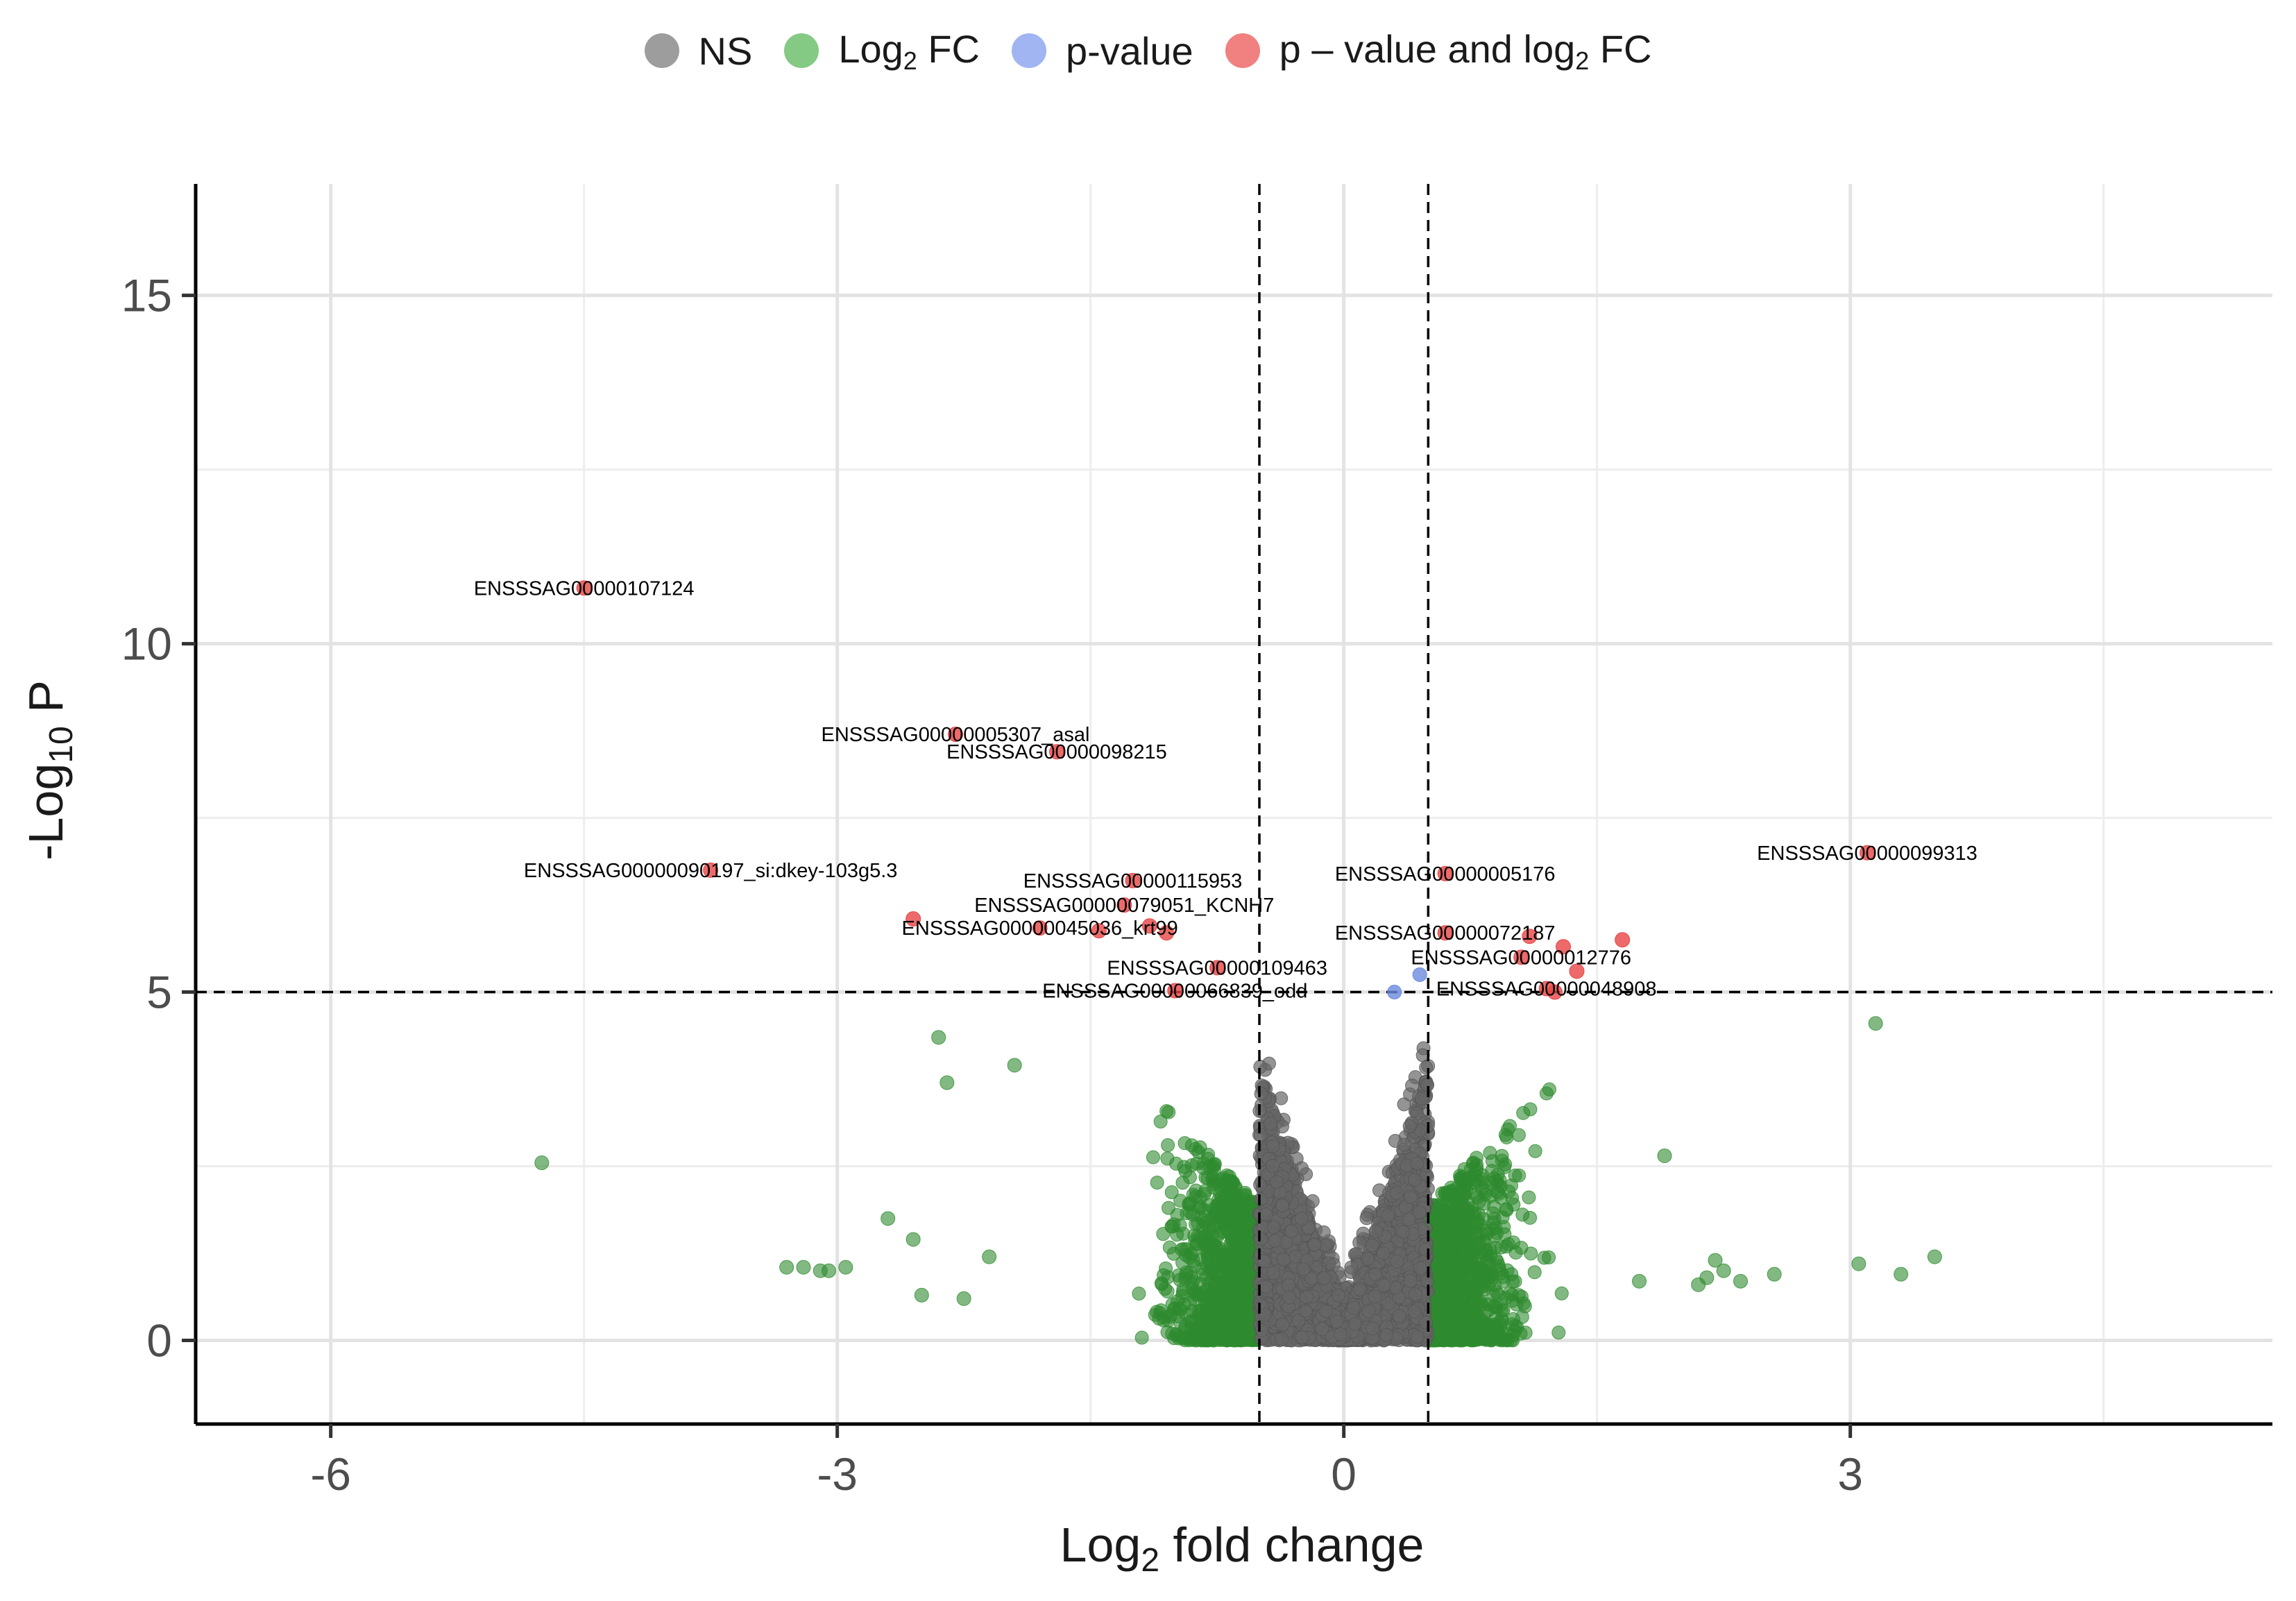 The width and height of the screenshot is (2296, 1601). What do you see at coordinates (1344, 1474) in the screenshot?
I see `x-tick-label: 0` at bounding box center [1344, 1474].